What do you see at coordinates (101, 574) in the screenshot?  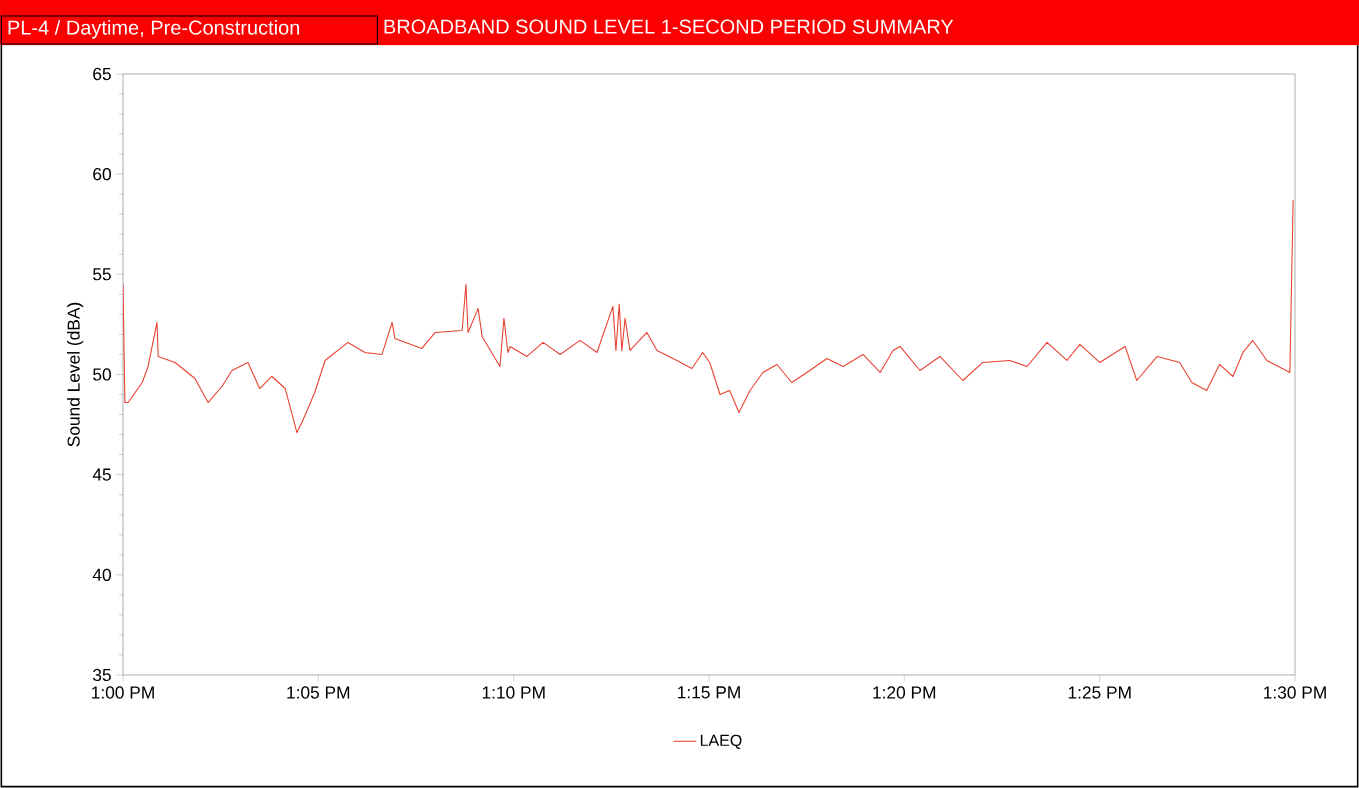 I see `y-tick-label: 40` at bounding box center [101, 574].